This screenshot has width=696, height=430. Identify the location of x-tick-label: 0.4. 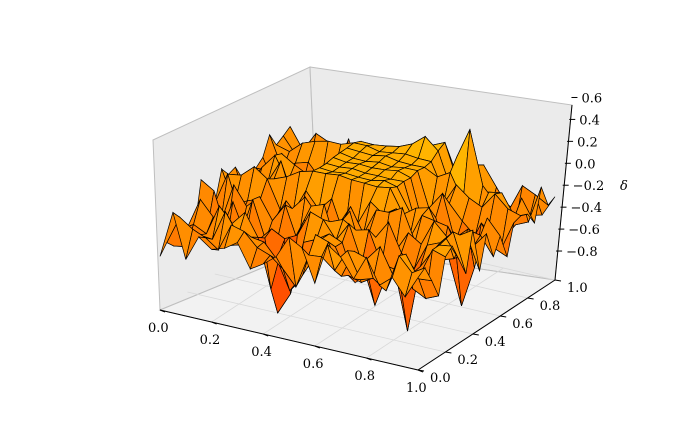
(261, 352).